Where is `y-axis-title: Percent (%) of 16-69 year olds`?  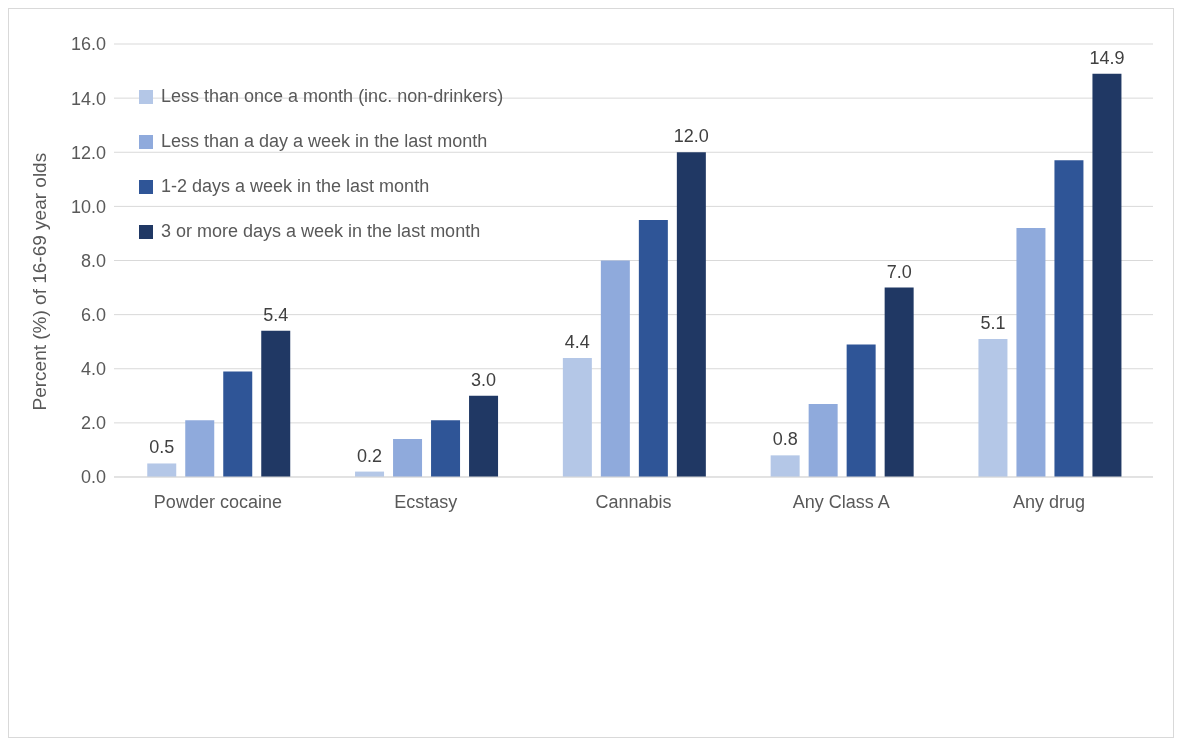
y-axis-title: Percent (%) of 16-69 year olds is located at coordinates (39, 281).